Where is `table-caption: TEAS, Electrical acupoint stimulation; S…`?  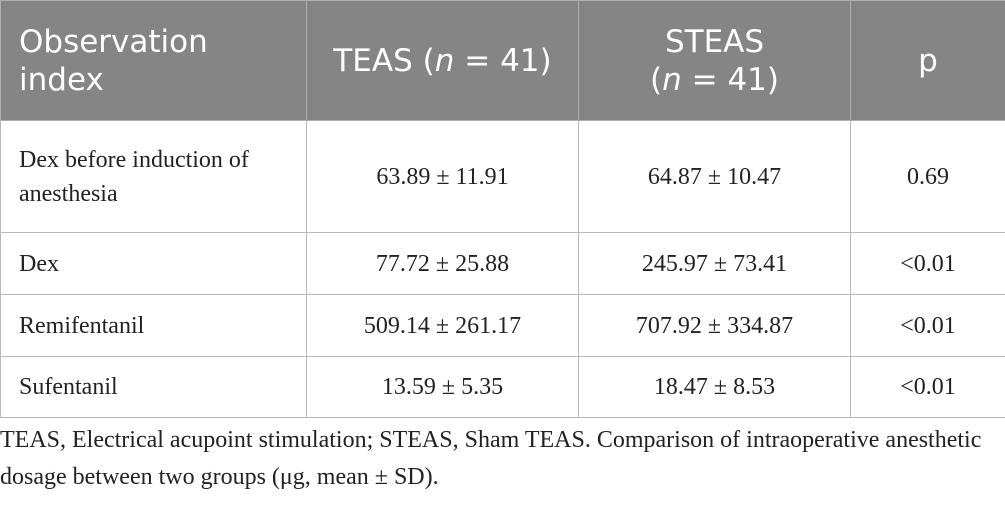 table-caption: TEAS, Electrical acupoint stimulation; S… is located at coordinates (491, 458).